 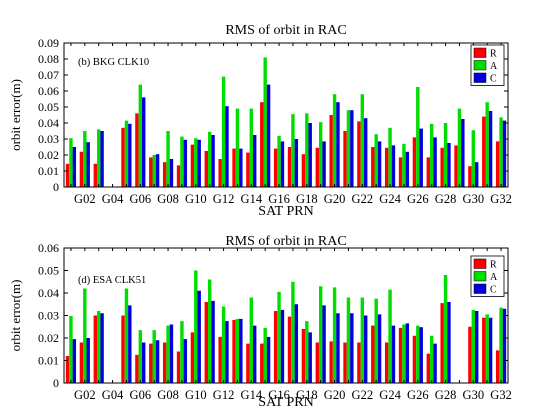 What do you see at coordinates (366, 152) in the screenshot?
I see `bar-c-g22` at bounding box center [366, 152].